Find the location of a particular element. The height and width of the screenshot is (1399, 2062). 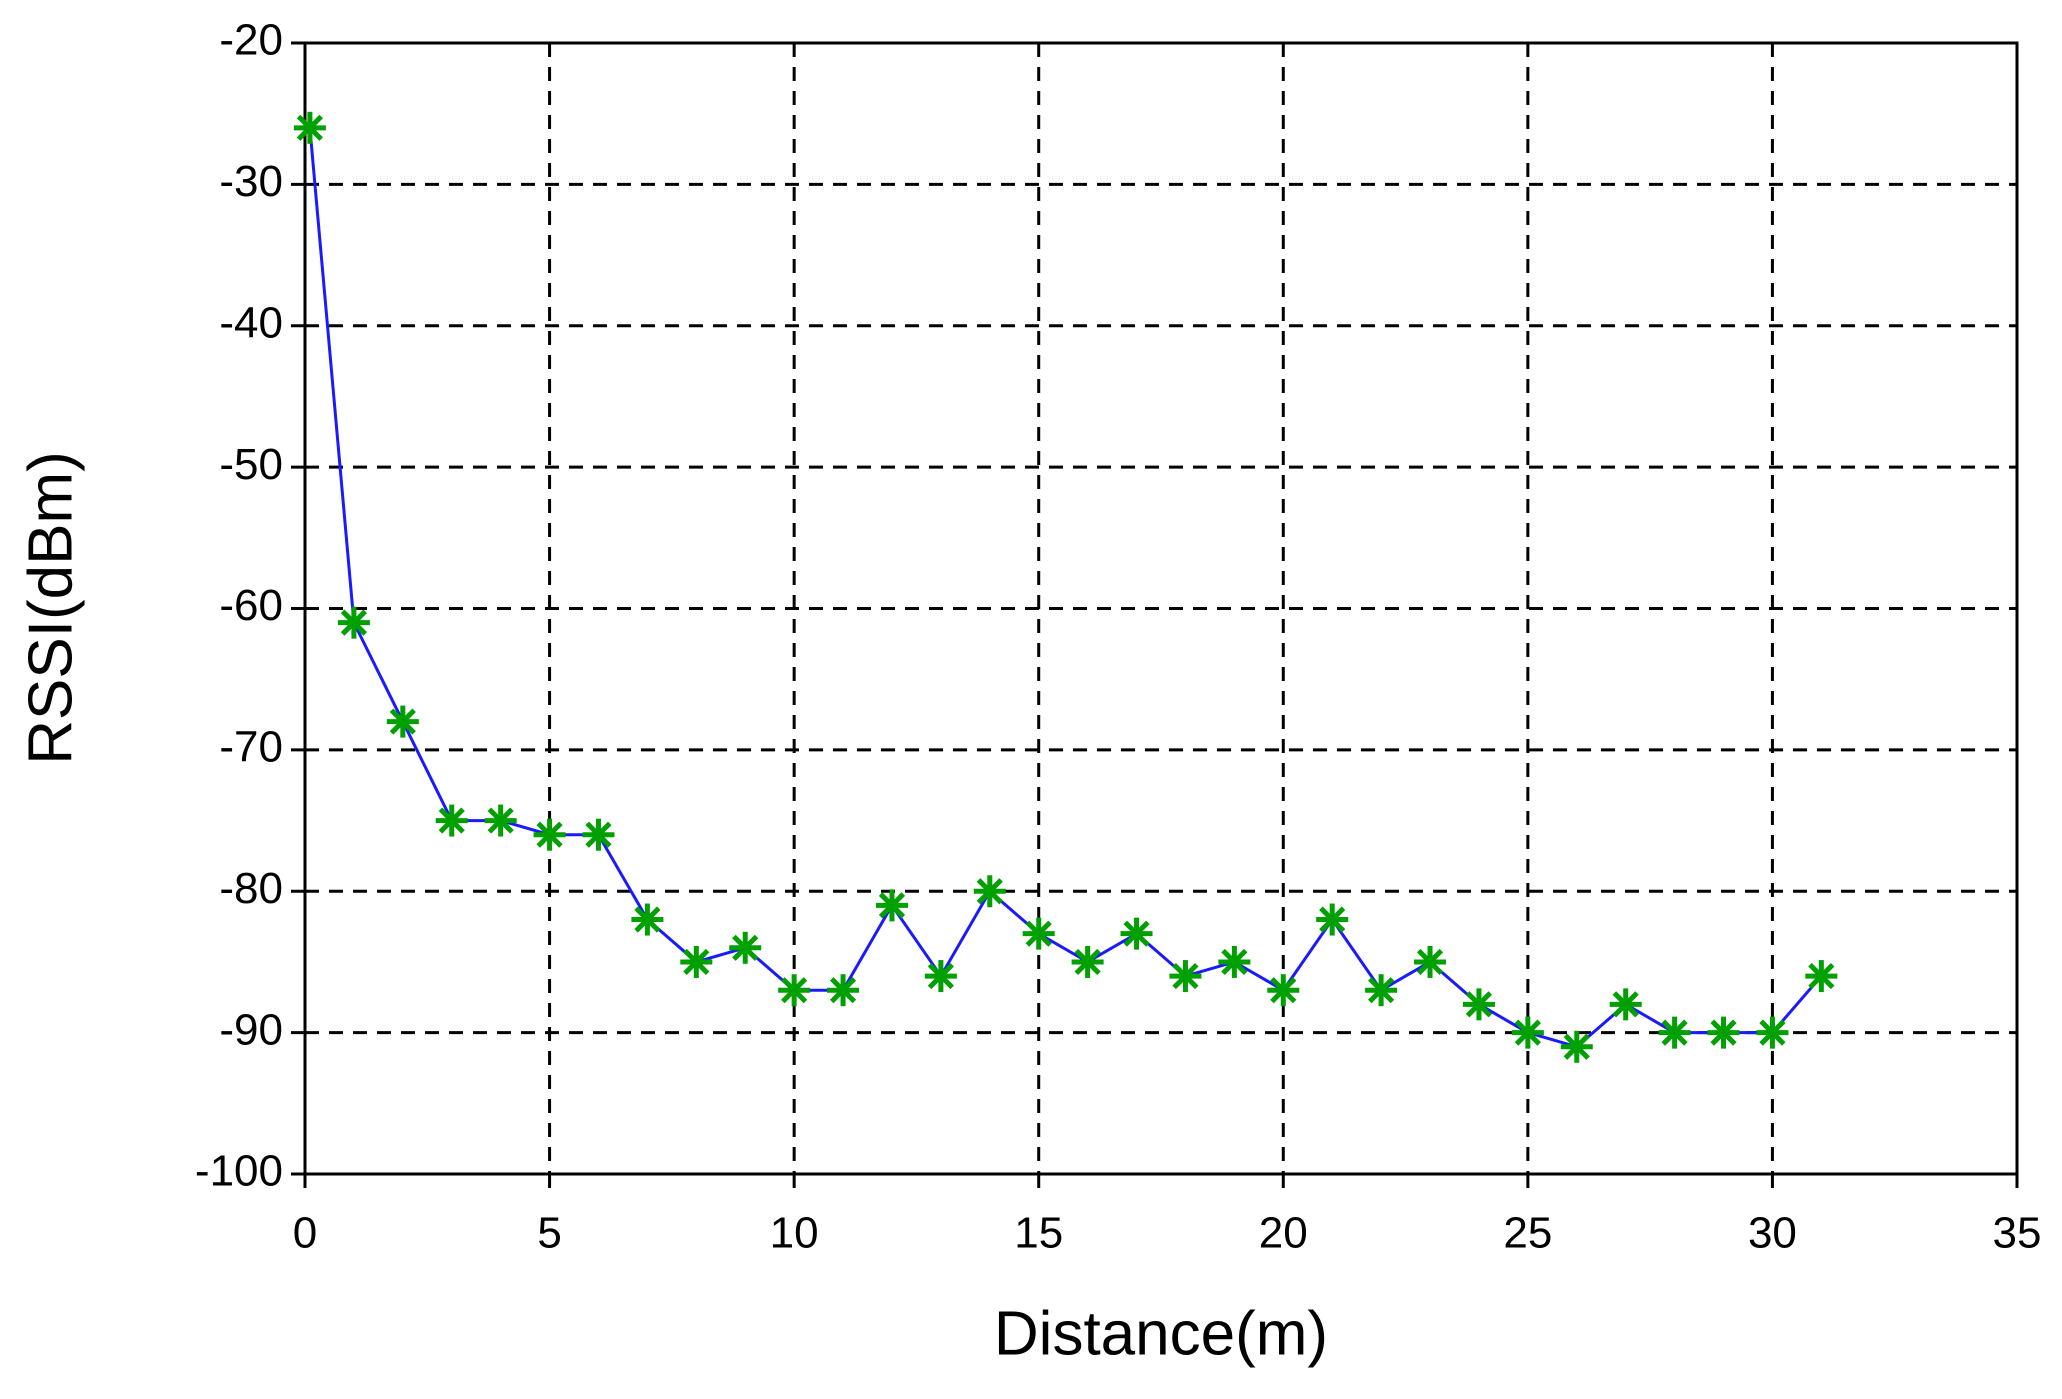

x-tick-label: 20 is located at coordinates (1283, 1233).